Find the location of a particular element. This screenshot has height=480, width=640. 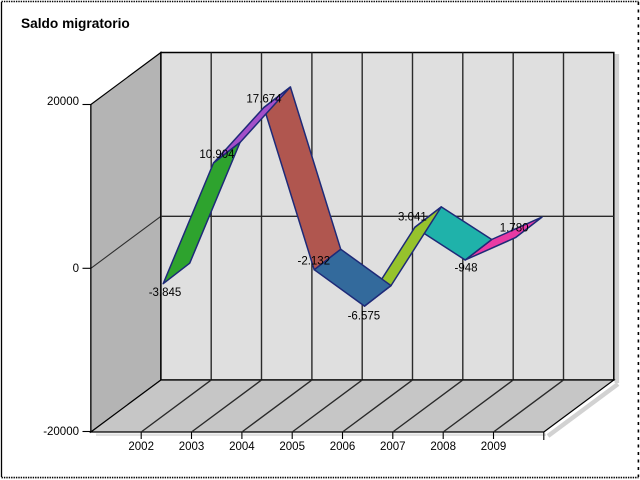

svg-text: 10.904 is located at coordinates (217, 155).